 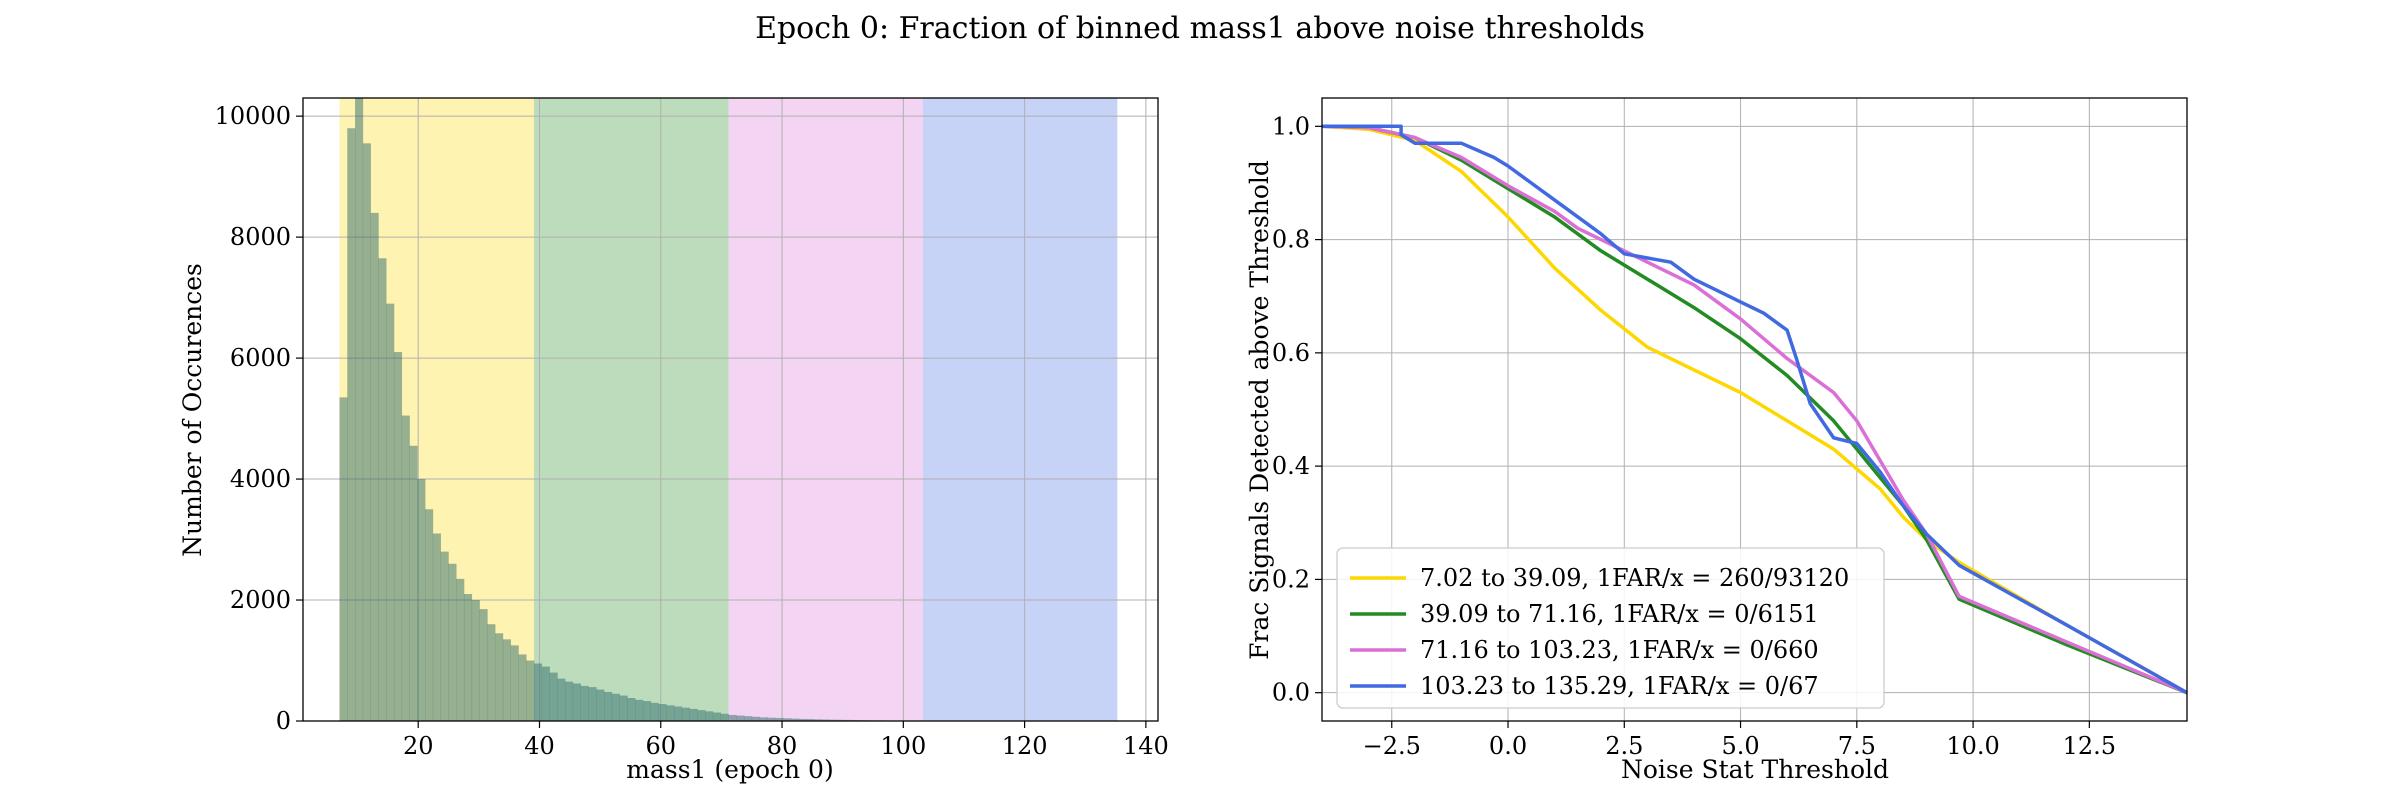 What do you see at coordinates (1291, 466) in the screenshot?
I see `line-chart-y-tick-label: 0.4` at bounding box center [1291, 466].